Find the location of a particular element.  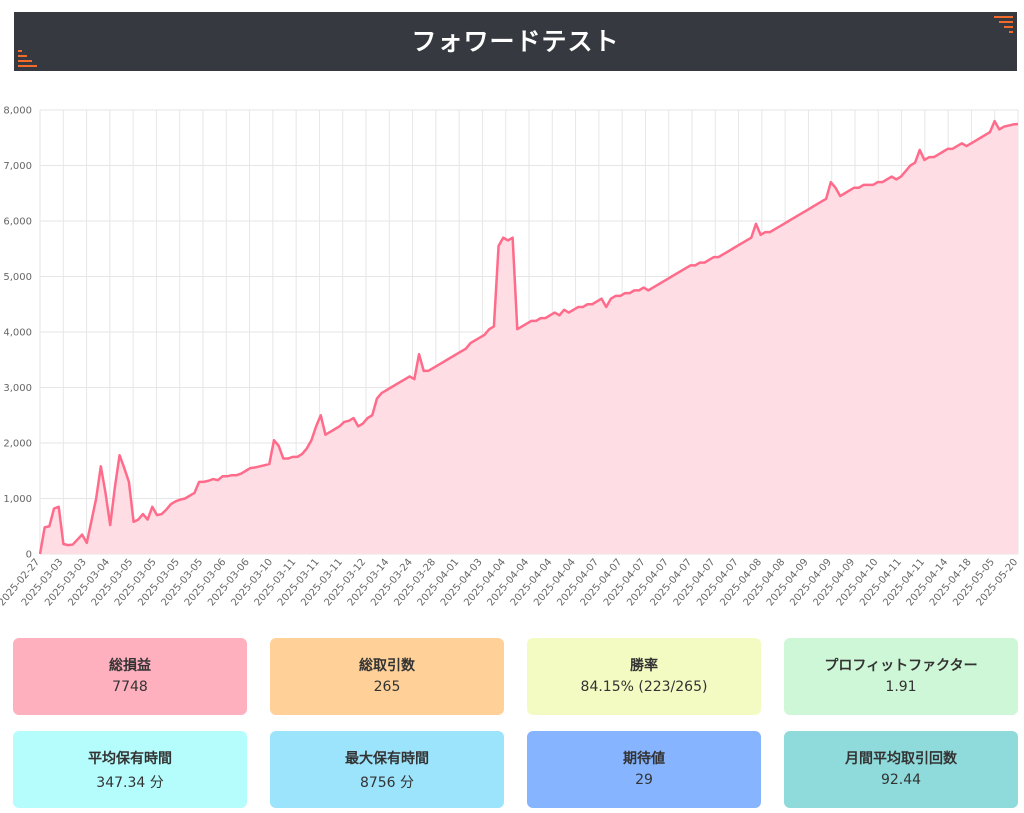

stat-value: 29 is located at coordinates (644, 780).